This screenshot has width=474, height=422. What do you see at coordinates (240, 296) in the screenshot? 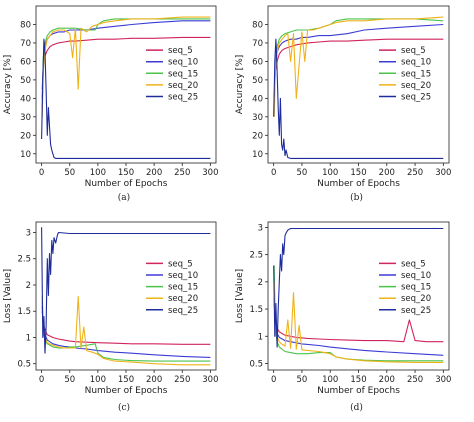
I see `y-axis-label: Loss [Value]` at bounding box center [240, 296].